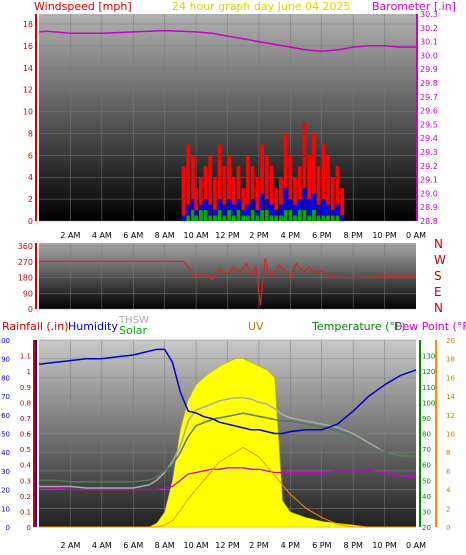 Image resolution: width=466 pixels, height=555 pixels. I want to click on barometer-tick-label: 28.8, so click(429, 221).